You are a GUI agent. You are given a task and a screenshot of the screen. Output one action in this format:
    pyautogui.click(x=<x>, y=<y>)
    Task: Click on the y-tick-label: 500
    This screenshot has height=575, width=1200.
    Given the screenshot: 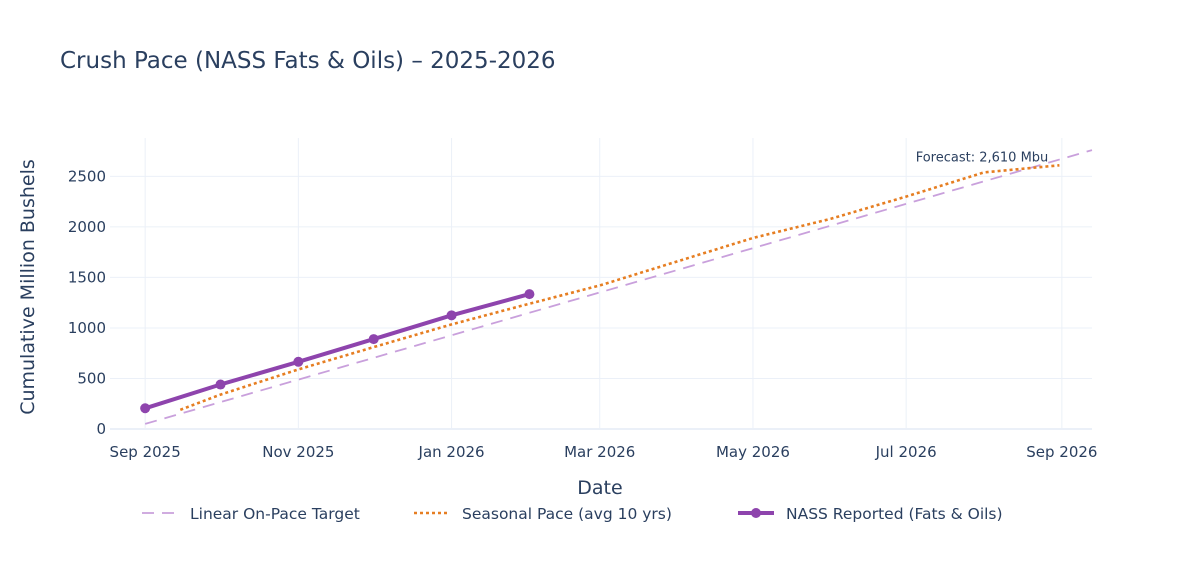 What is the action you would take?
    pyautogui.click(x=91, y=378)
    